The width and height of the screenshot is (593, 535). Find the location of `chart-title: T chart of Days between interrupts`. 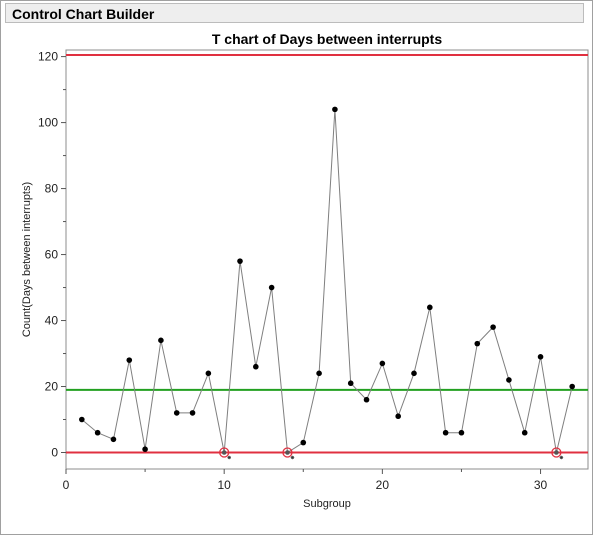

chart-title: T chart of Days between interrupts is located at coordinates (327, 39).